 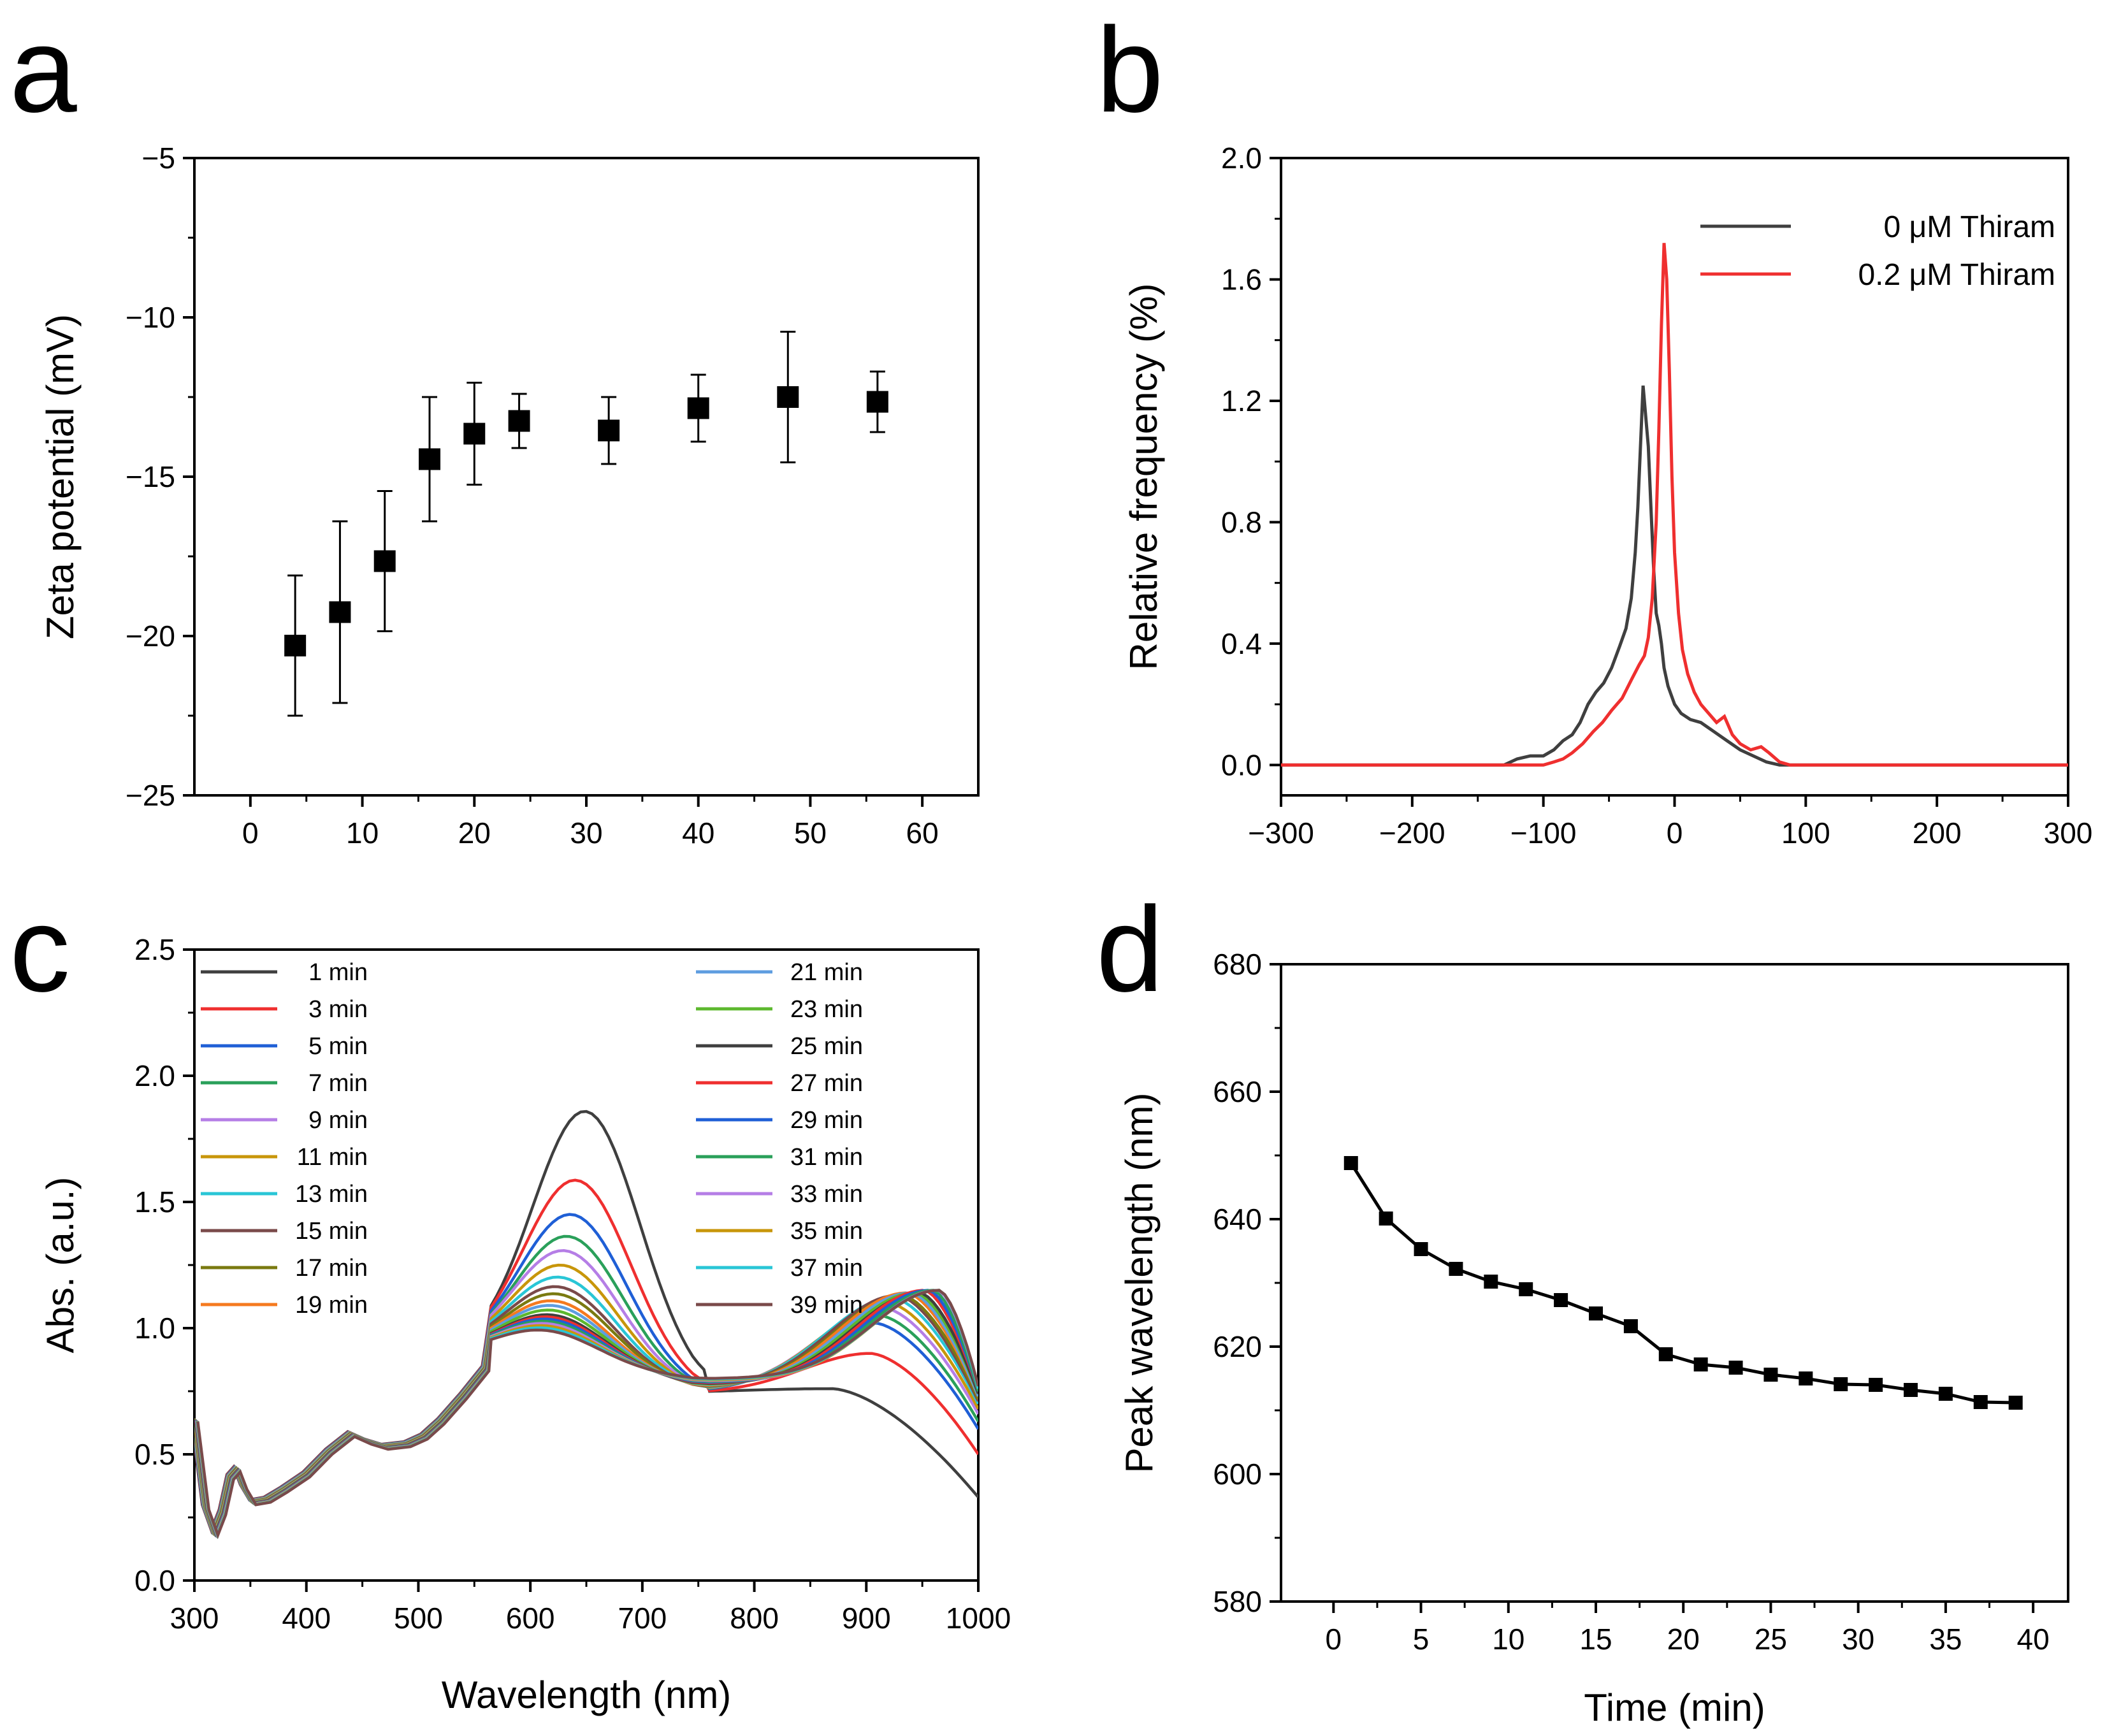 I want to click on y-tick-label: −10, so click(x=150, y=317).